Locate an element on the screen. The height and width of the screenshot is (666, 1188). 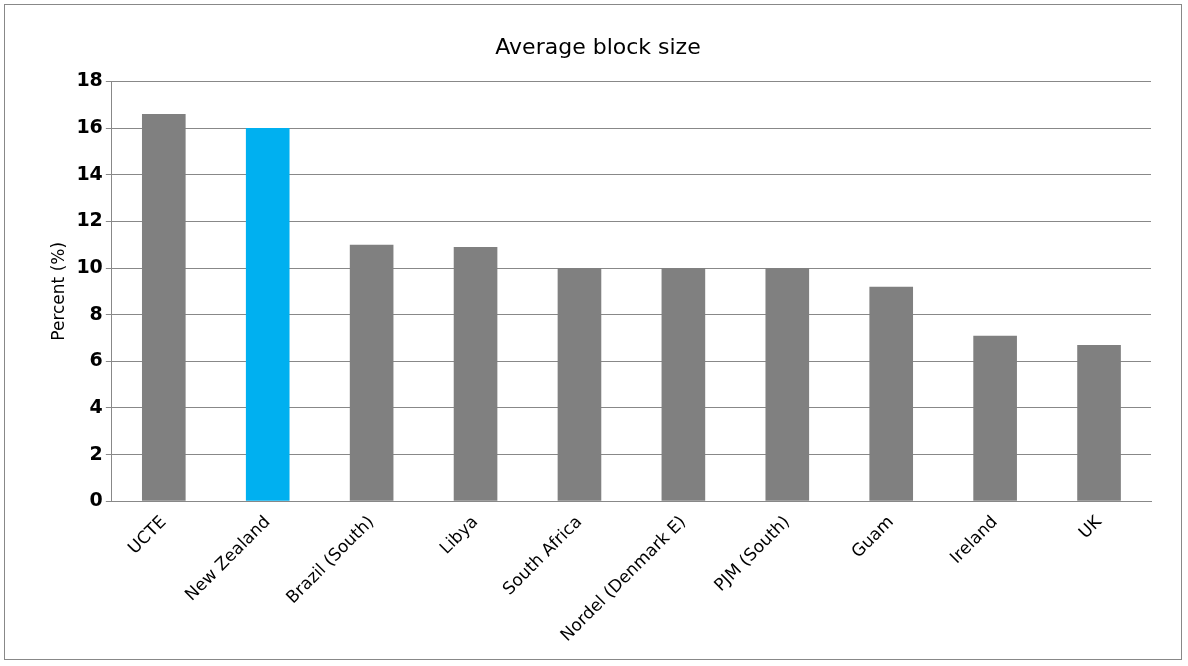
y-tick-label: 6 is located at coordinates (96, 359).